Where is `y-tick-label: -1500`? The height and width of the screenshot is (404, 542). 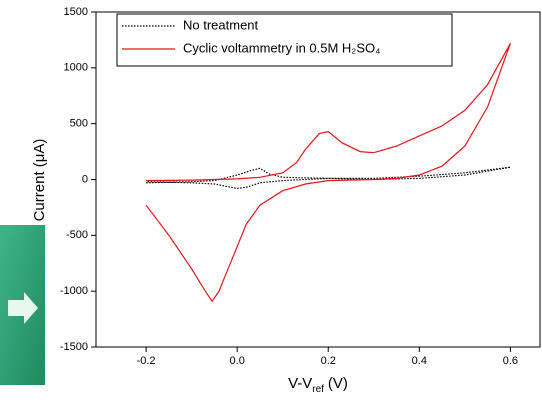
y-tick-label: -1500 is located at coordinates (74, 347).